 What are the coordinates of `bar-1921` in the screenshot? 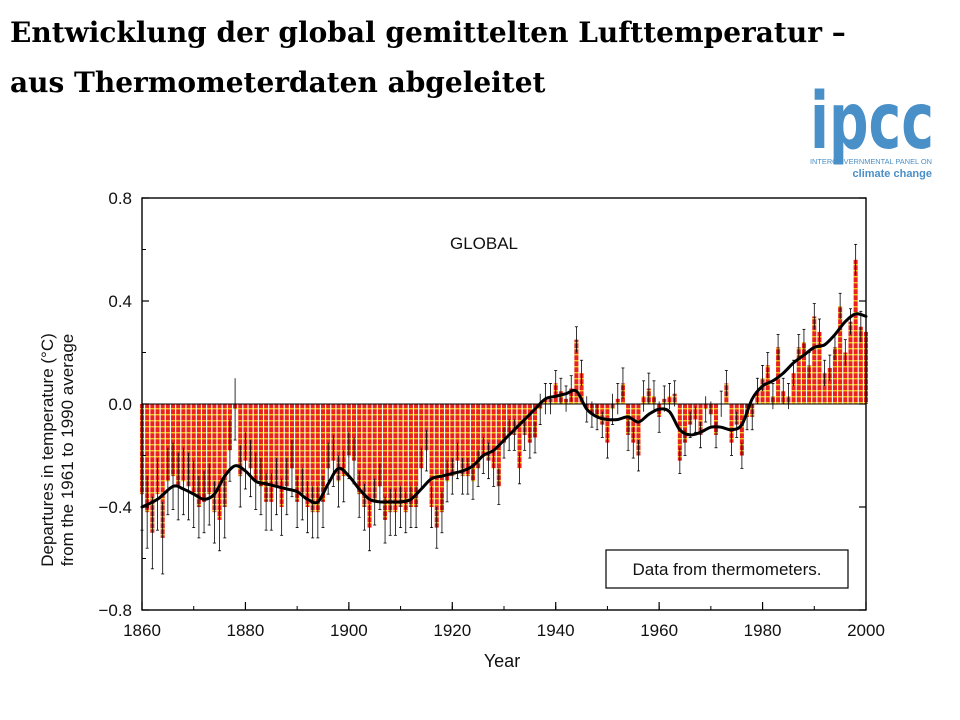 It's located at (457, 432).